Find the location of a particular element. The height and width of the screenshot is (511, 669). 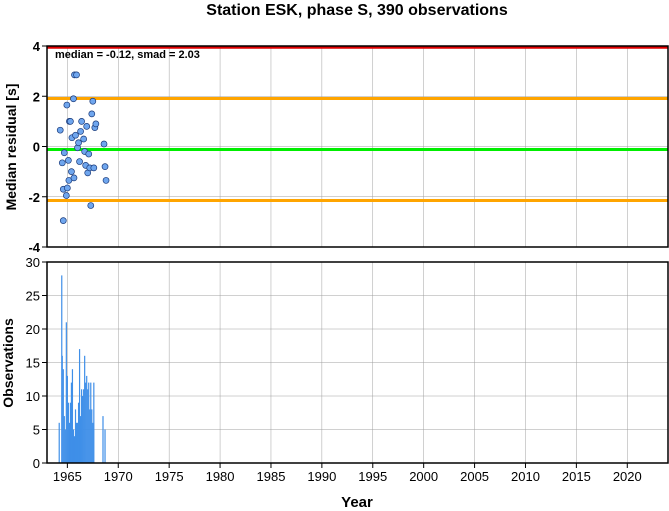

residual-y-tick-label: -2 is located at coordinates (34, 197).